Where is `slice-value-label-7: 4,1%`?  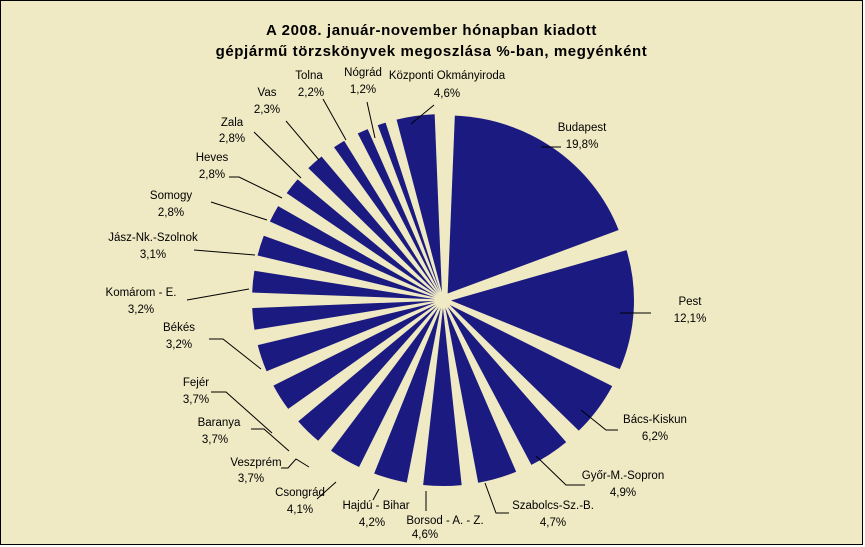 slice-value-label-7: 4,1% is located at coordinates (300, 510).